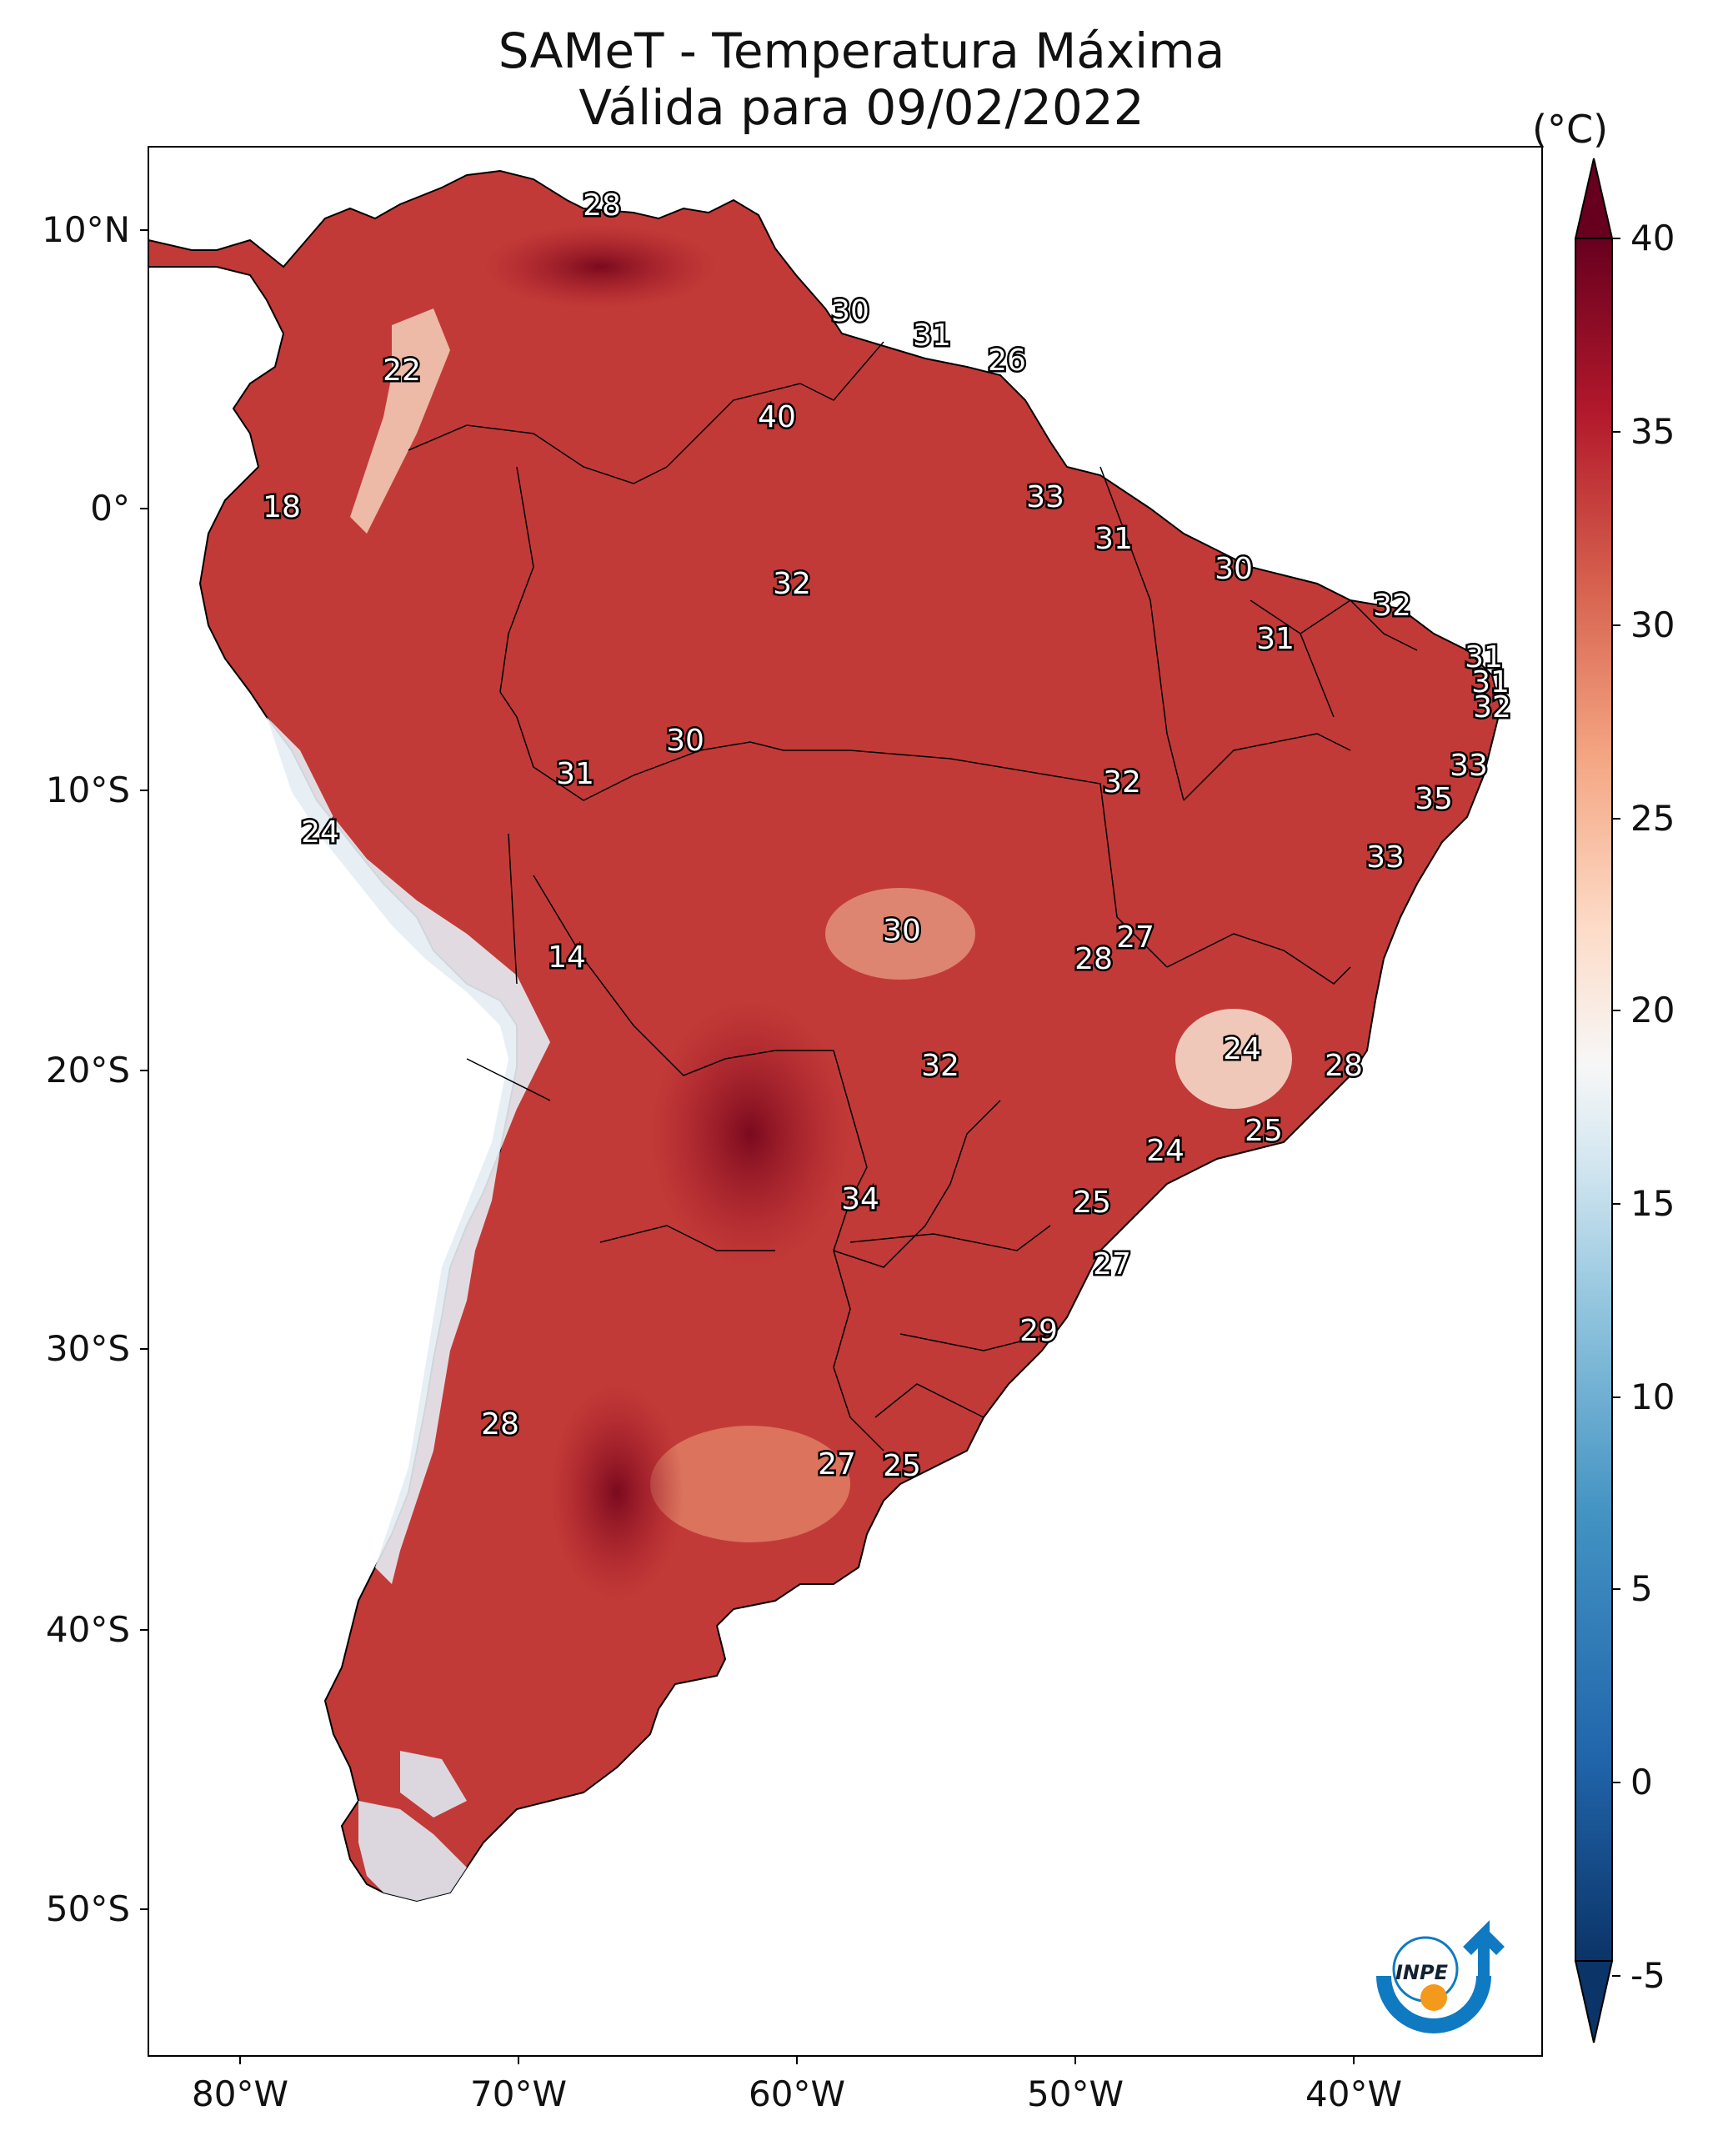 The image size is (1723, 2156). What do you see at coordinates (1122, 782) in the screenshot?
I see `label-32-tocantins: 32` at bounding box center [1122, 782].